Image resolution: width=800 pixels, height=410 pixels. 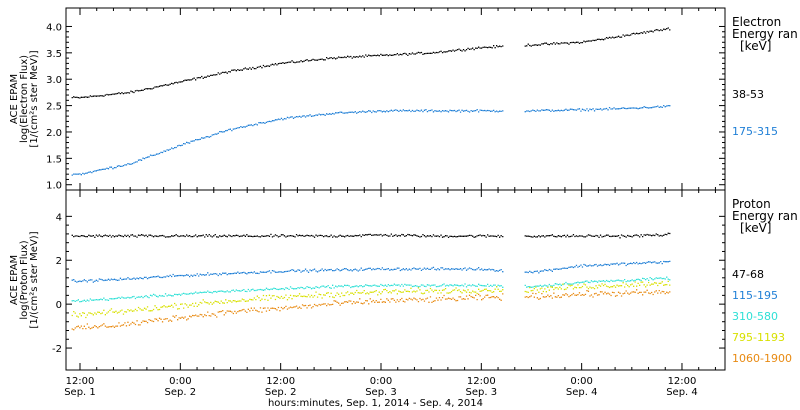 What do you see at coordinates (59, 305) in the screenshot?
I see `proton-ytick-label: 0` at bounding box center [59, 305].